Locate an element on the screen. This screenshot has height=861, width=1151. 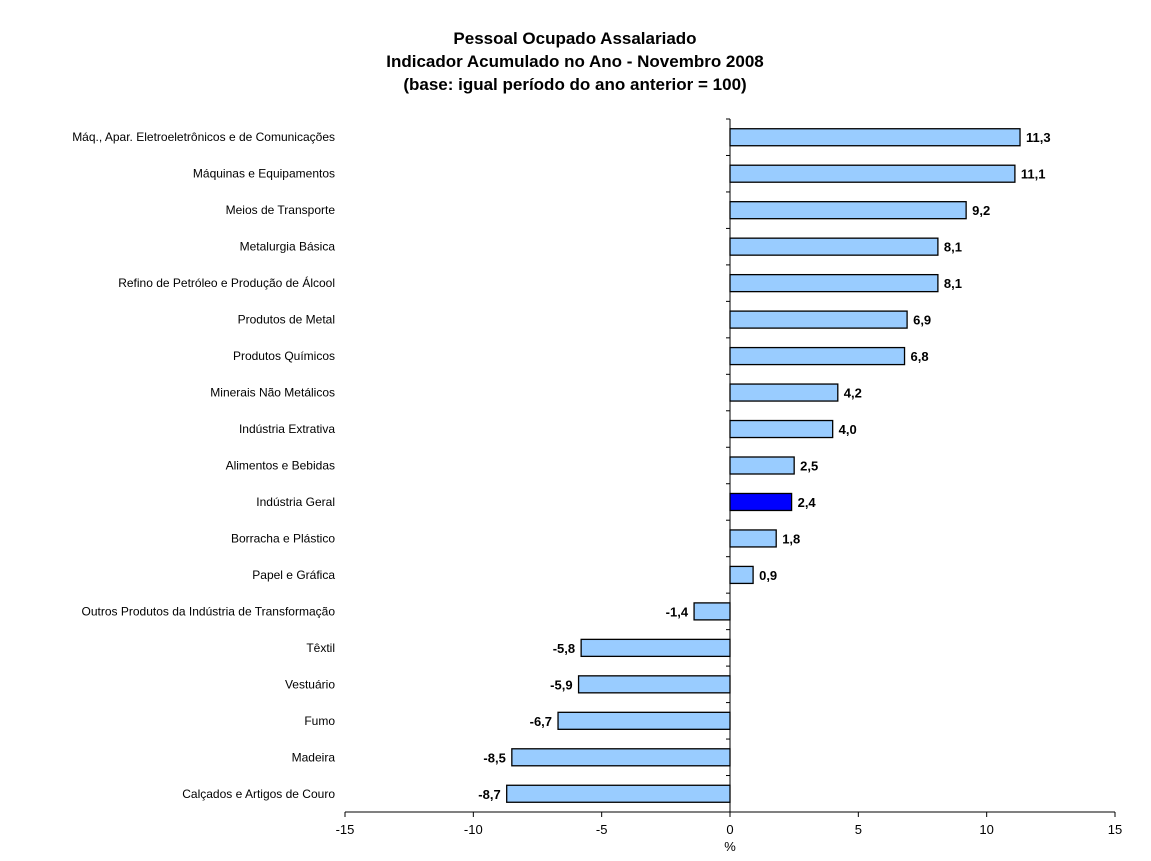
data-label: 0,9 is located at coordinates (768, 575).